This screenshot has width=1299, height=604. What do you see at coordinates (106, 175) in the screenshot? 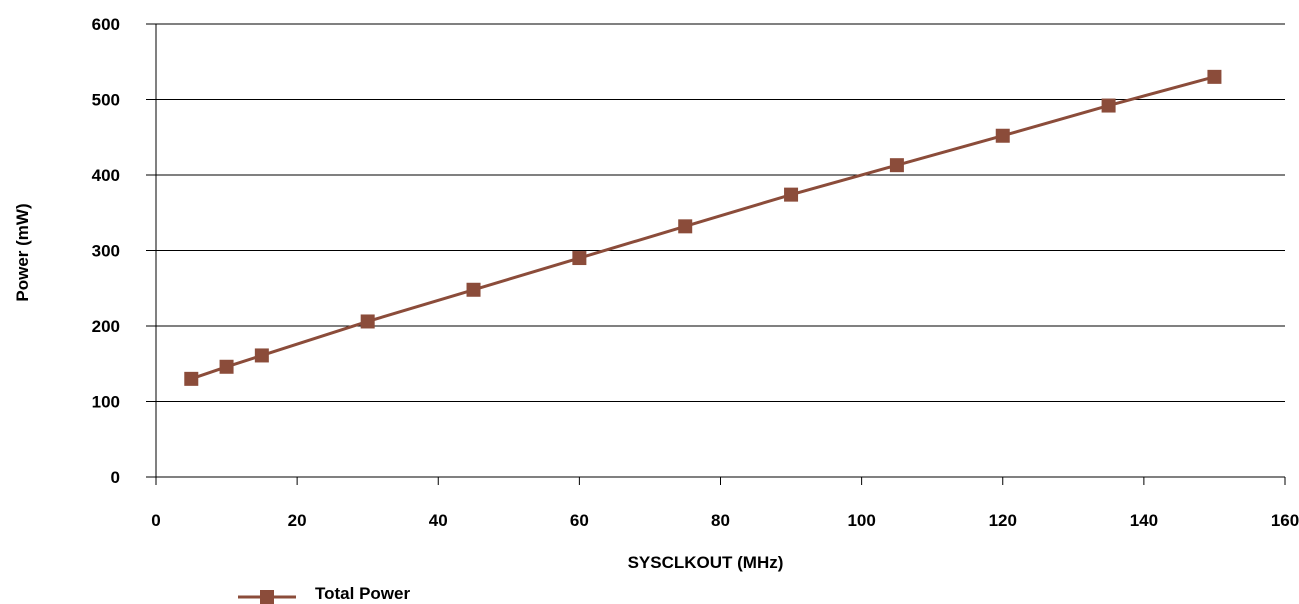
I see `y-tick-label: 400` at bounding box center [106, 175].